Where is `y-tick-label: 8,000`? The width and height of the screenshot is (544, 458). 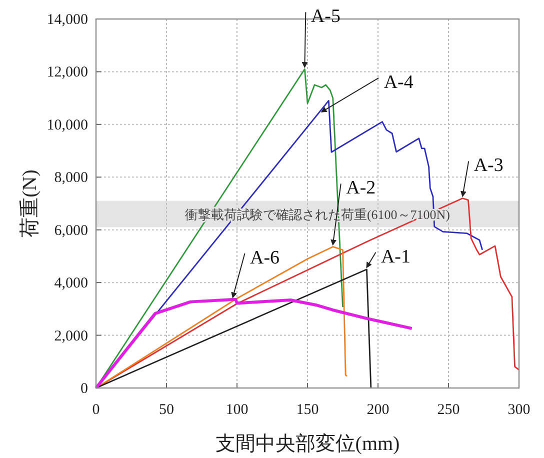
y-tick-label: 8,000 is located at coordinates (71, 178).